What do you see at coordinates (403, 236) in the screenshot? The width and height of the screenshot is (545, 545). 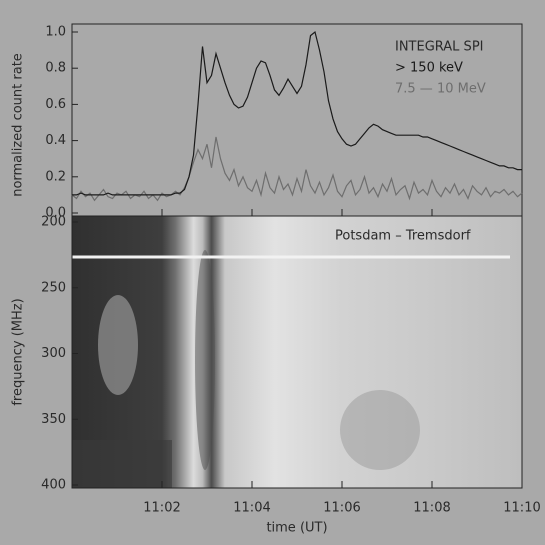 I see `annotation: Potsdam – Tremsdorf` at bounding box center [403, 236].